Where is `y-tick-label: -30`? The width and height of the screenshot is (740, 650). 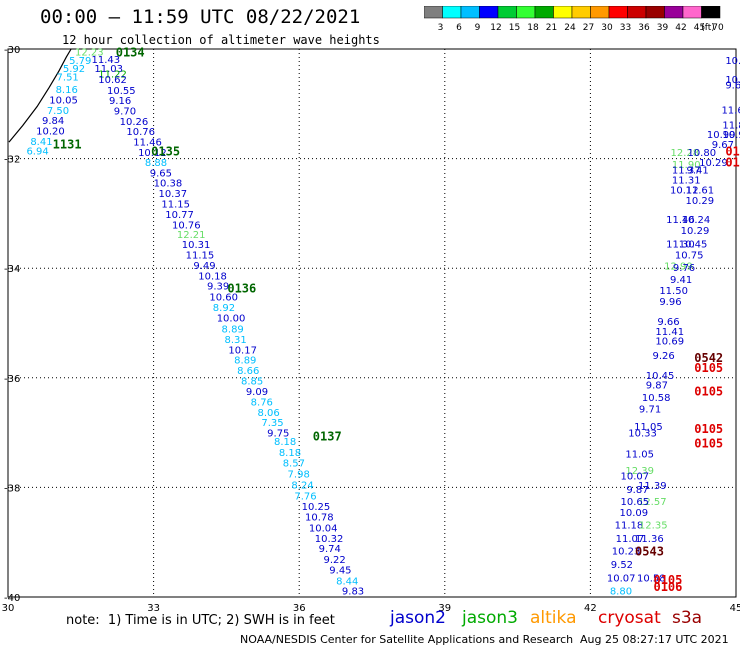
y-tick-label: -30 is located at coordinates (12, 50).